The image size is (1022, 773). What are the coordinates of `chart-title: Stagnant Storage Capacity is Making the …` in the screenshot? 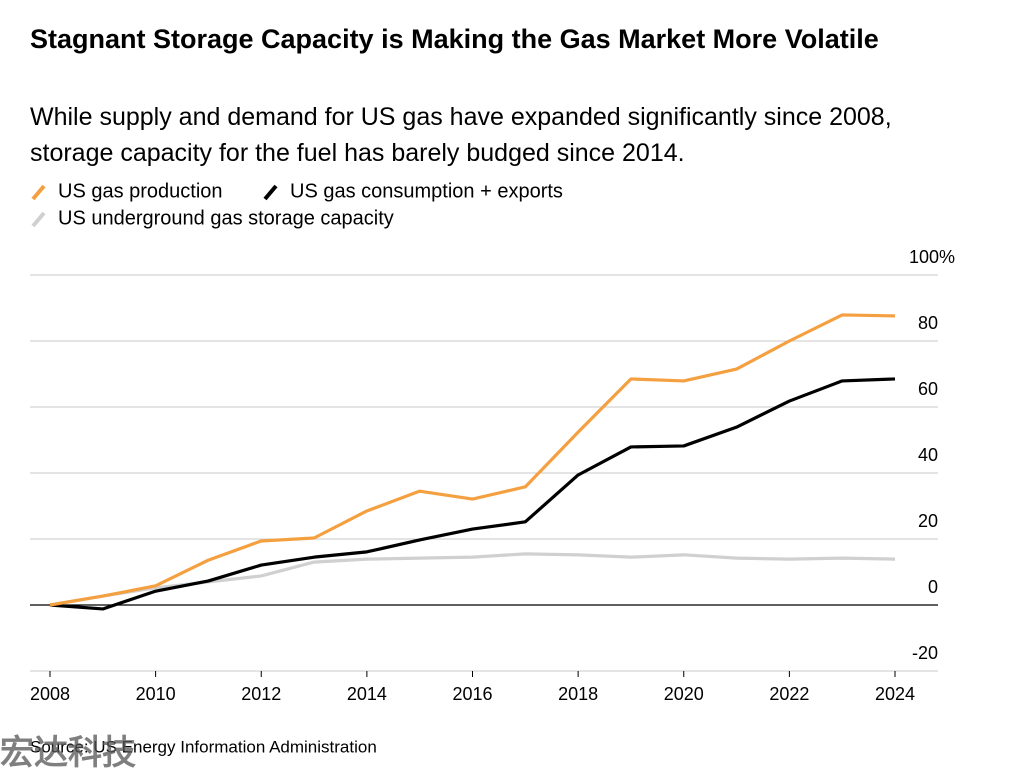 It's located at (454, 39).